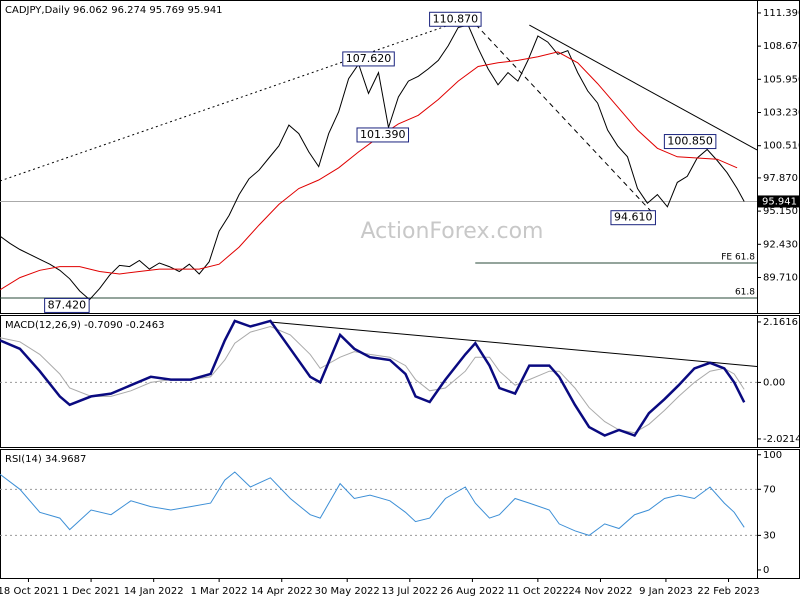 The height and width of the screenshot is (600, 800). I want to click on y-tick-label: 103.230, so click(781, 113).